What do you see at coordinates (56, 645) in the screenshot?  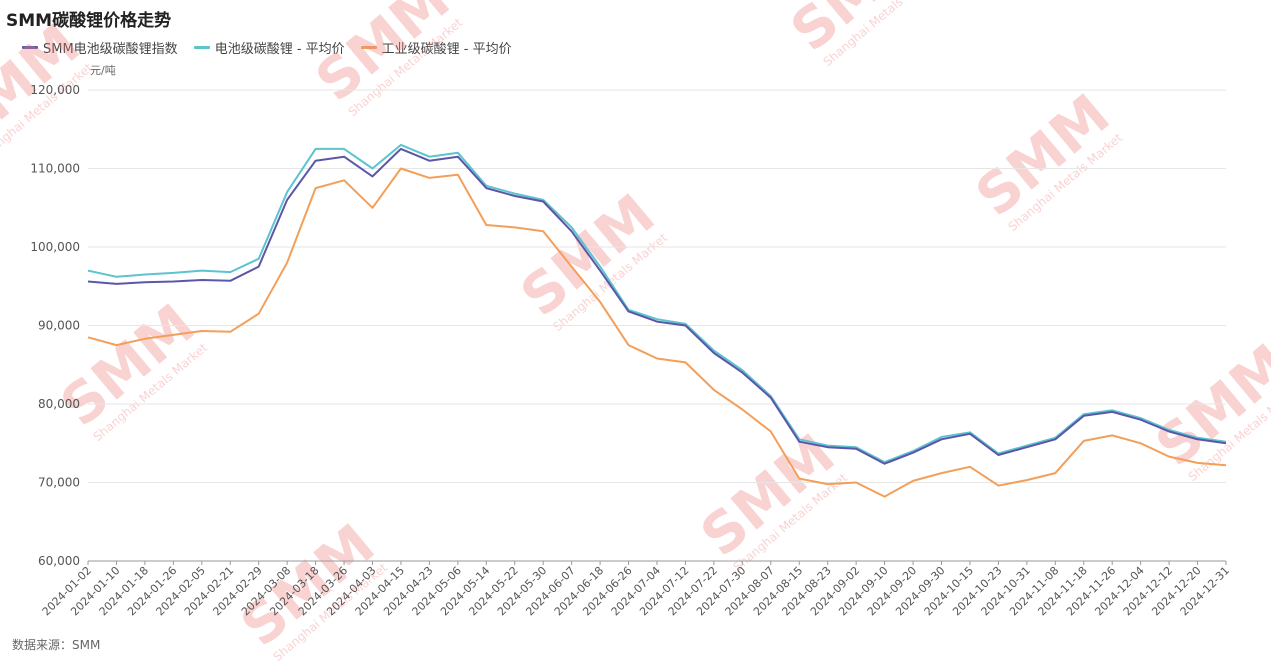 I see `source-note: 数据来源：SMM` at bounding box center [56, 645].